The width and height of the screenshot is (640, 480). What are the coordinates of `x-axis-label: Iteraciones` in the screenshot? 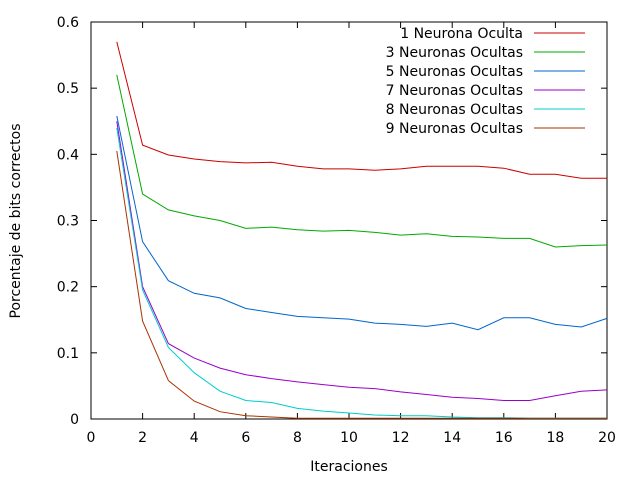 It's located at (349, 467).